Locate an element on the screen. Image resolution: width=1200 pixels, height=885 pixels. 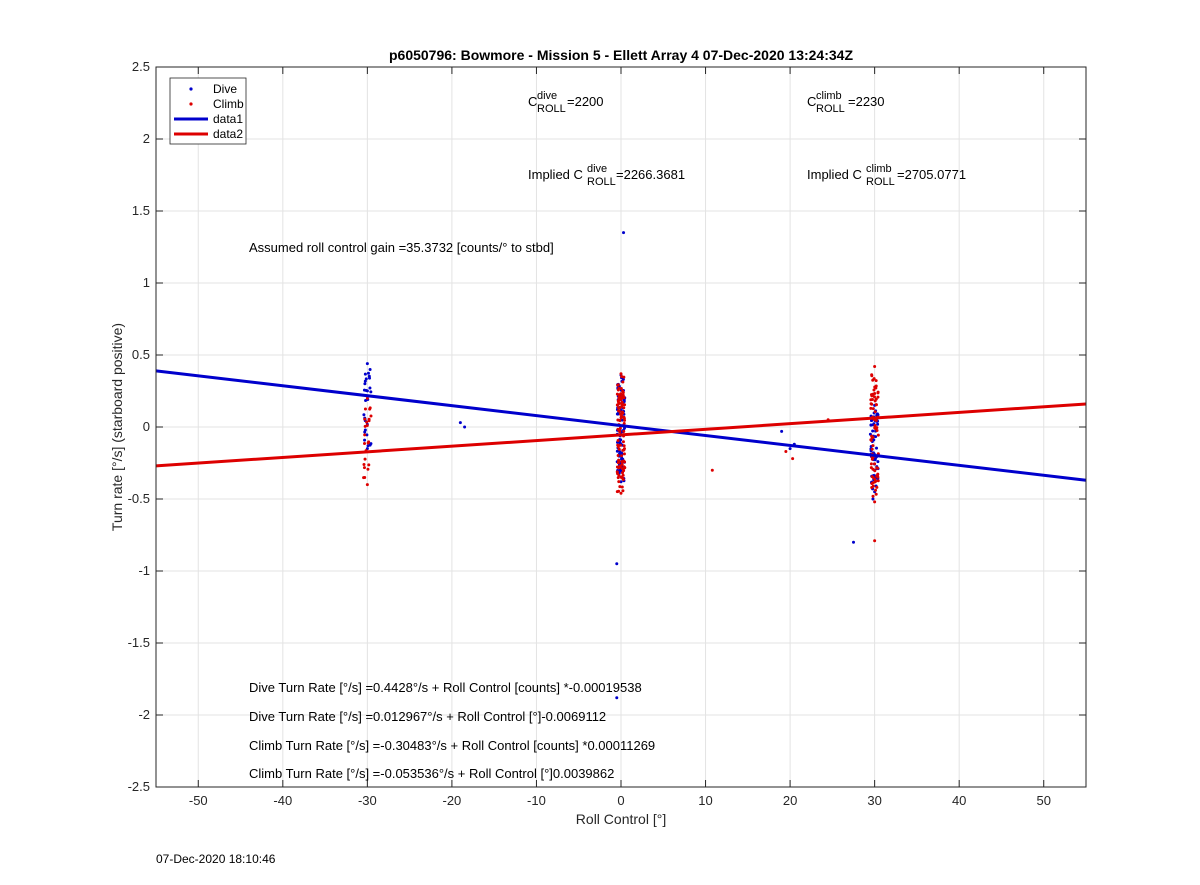
implied-climb-value: =2705.0771 is located at coordinates (931, 174).